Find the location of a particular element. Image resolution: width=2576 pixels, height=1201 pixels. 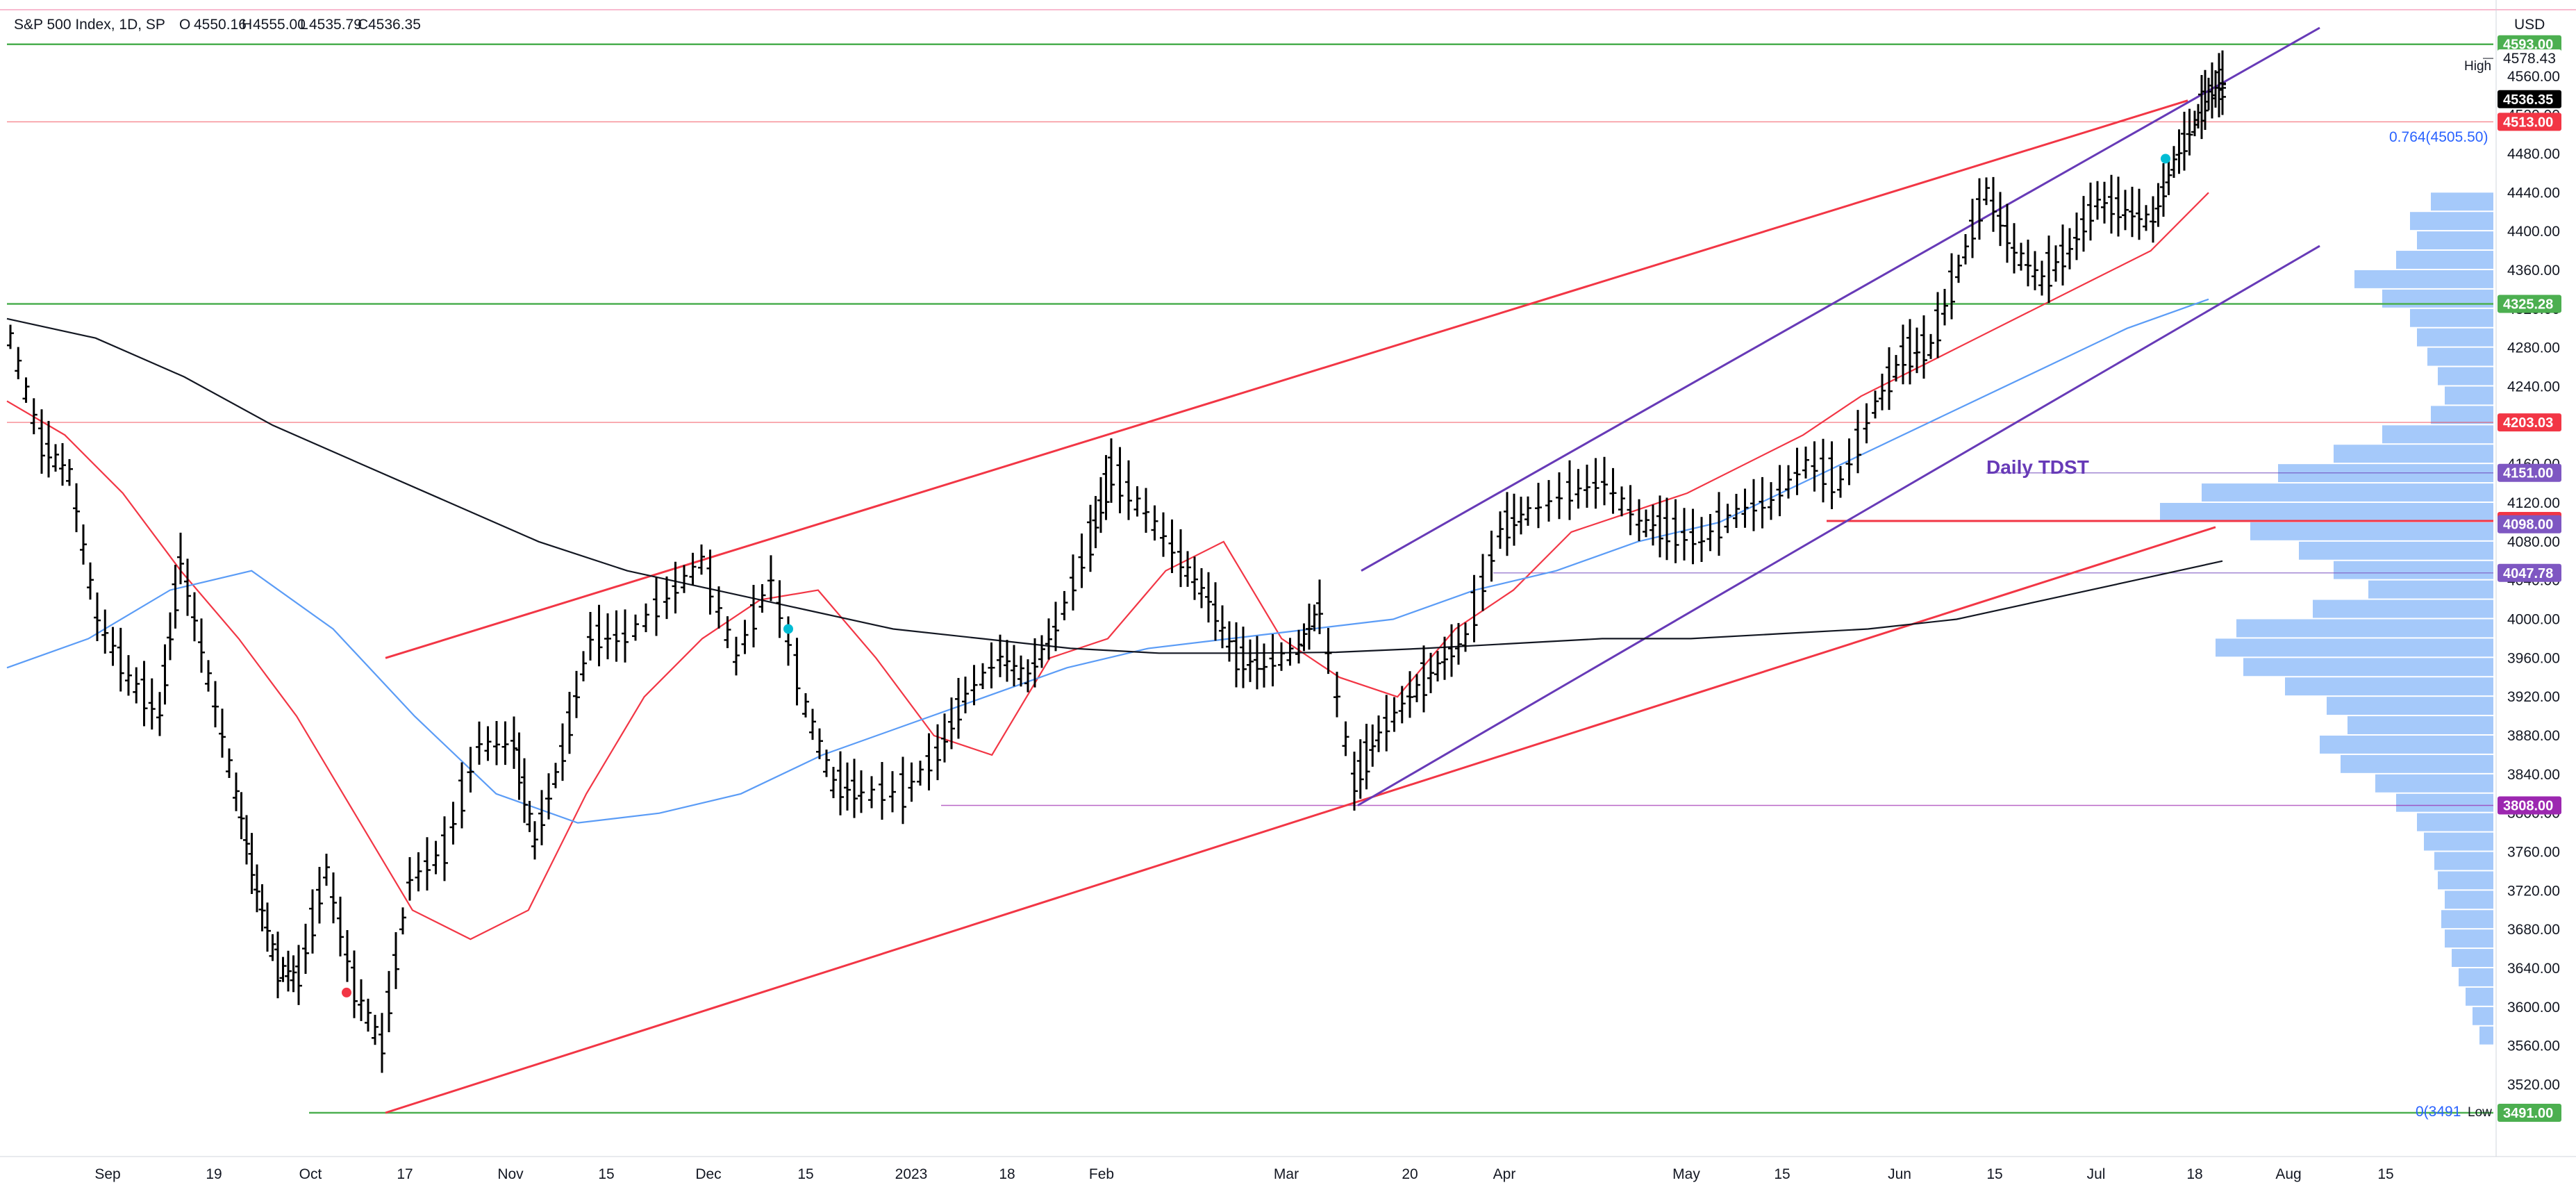

y-tick-label: 4120.00 is located at coordinates (2533, 503).